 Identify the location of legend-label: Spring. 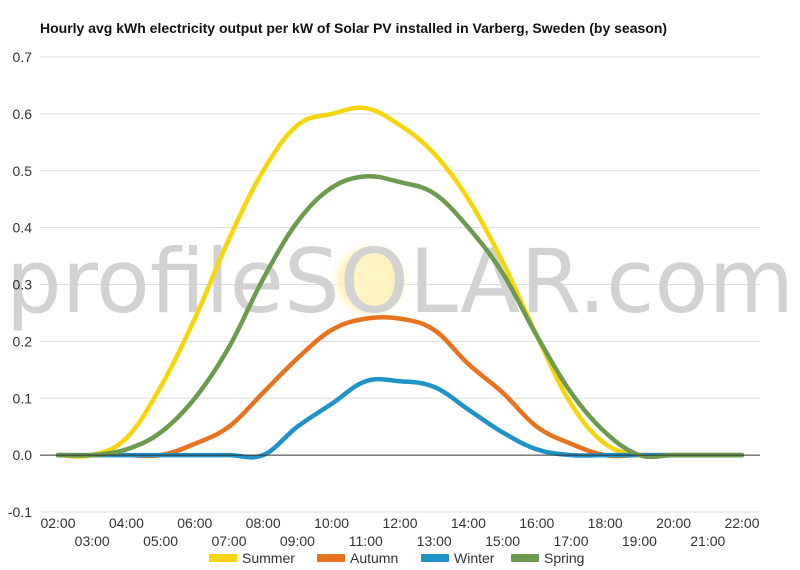
(564, 558).